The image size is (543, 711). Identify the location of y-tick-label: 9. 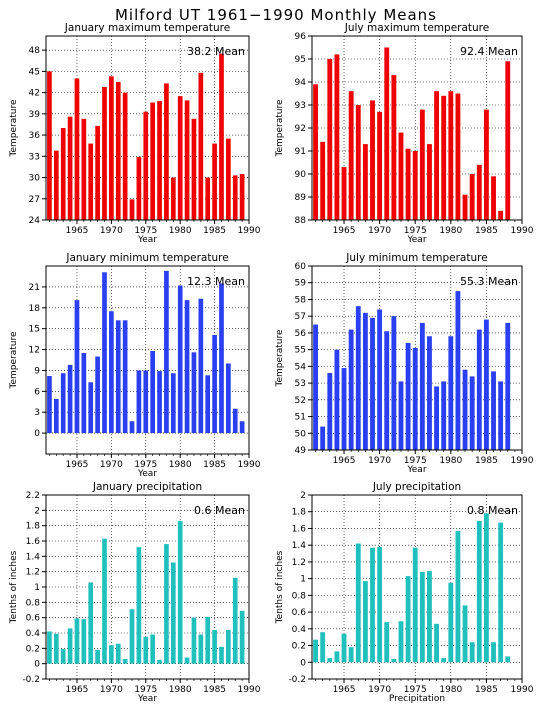
(37, 371).